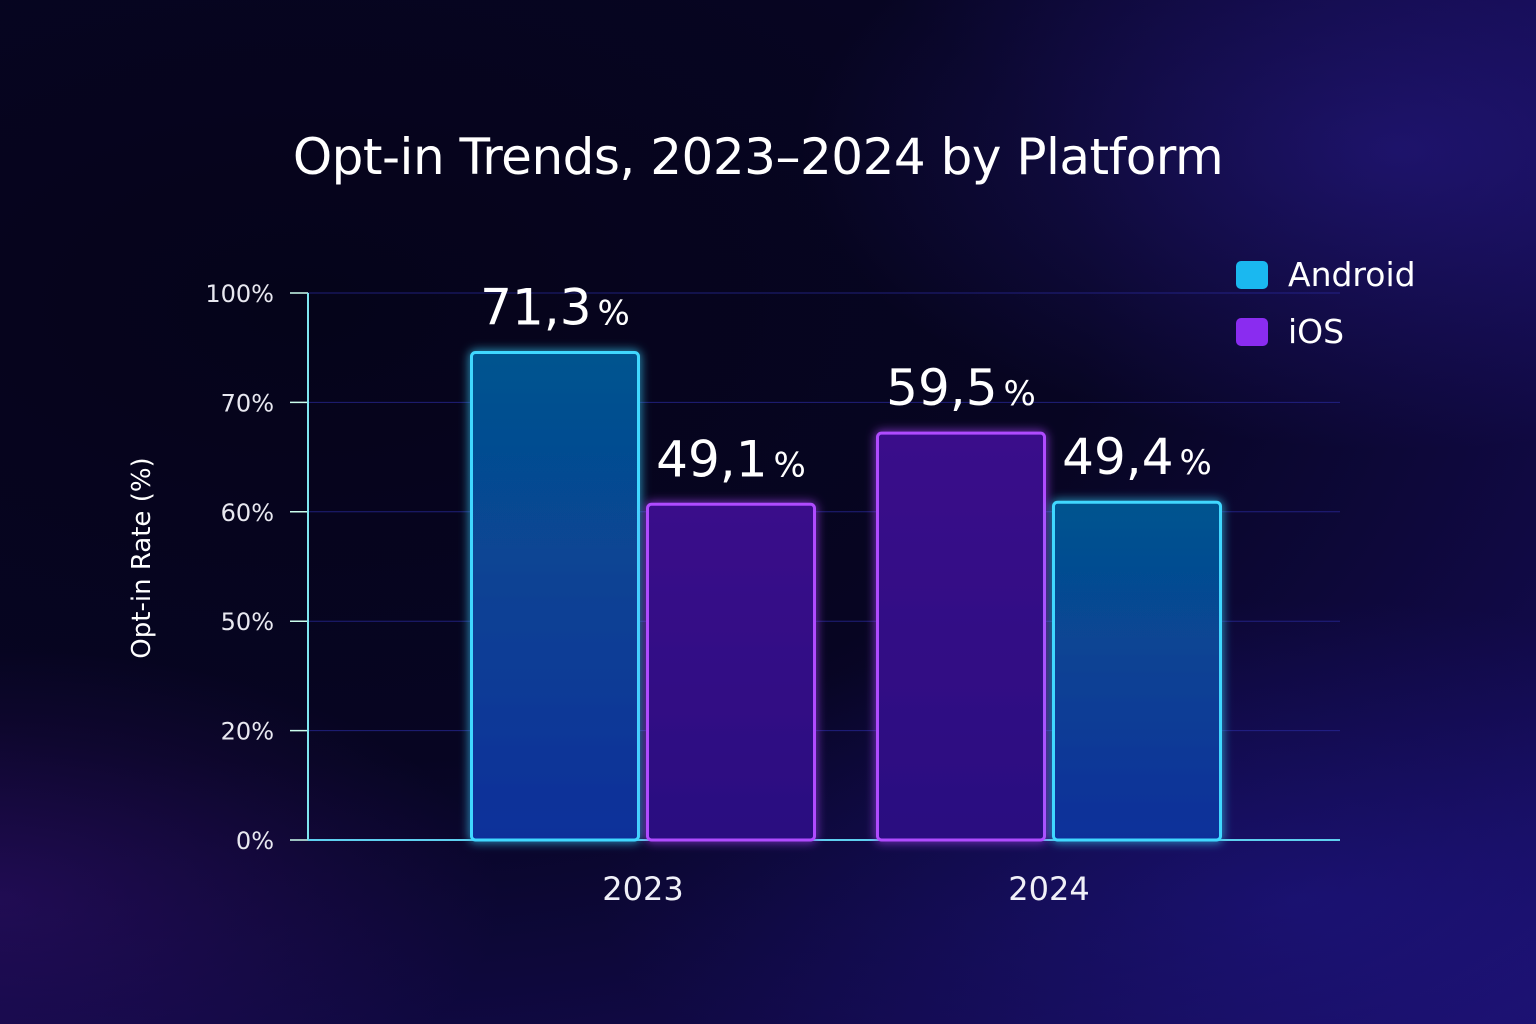  I want to click on legend-label: iOS, so click(1316, 331).